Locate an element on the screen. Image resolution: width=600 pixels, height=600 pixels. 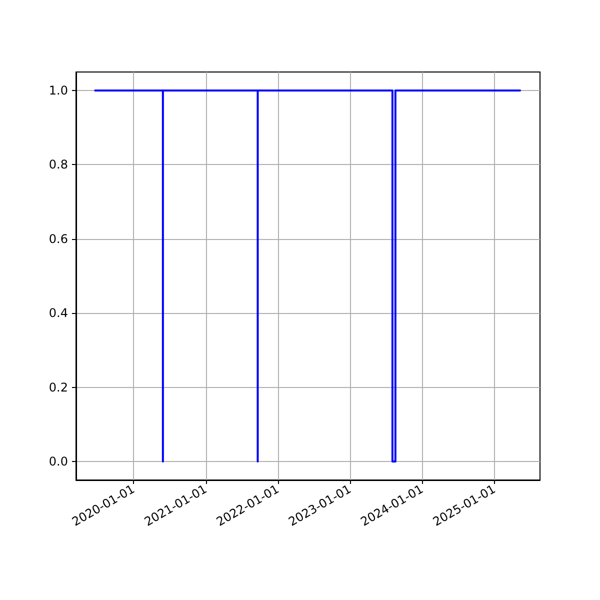
y-tick-label: 1.0 is located at coordinates (58, 91).